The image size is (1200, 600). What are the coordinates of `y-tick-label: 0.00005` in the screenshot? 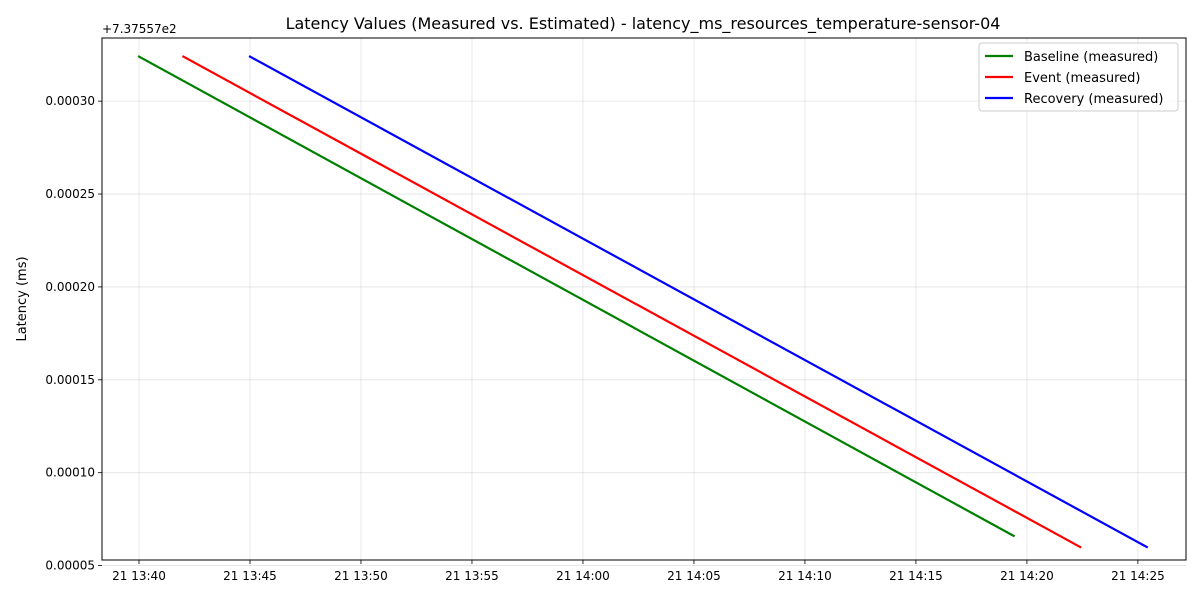 It's located at (70, 566).